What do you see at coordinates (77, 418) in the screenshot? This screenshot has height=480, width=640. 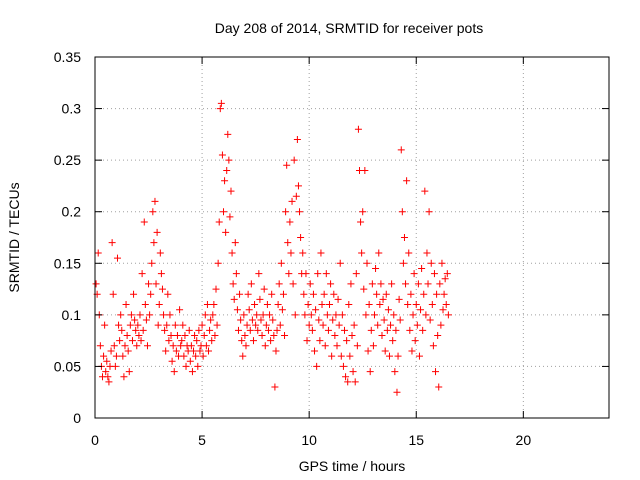 I see `y-tick-label: 0` at bounding box center [77, 418].